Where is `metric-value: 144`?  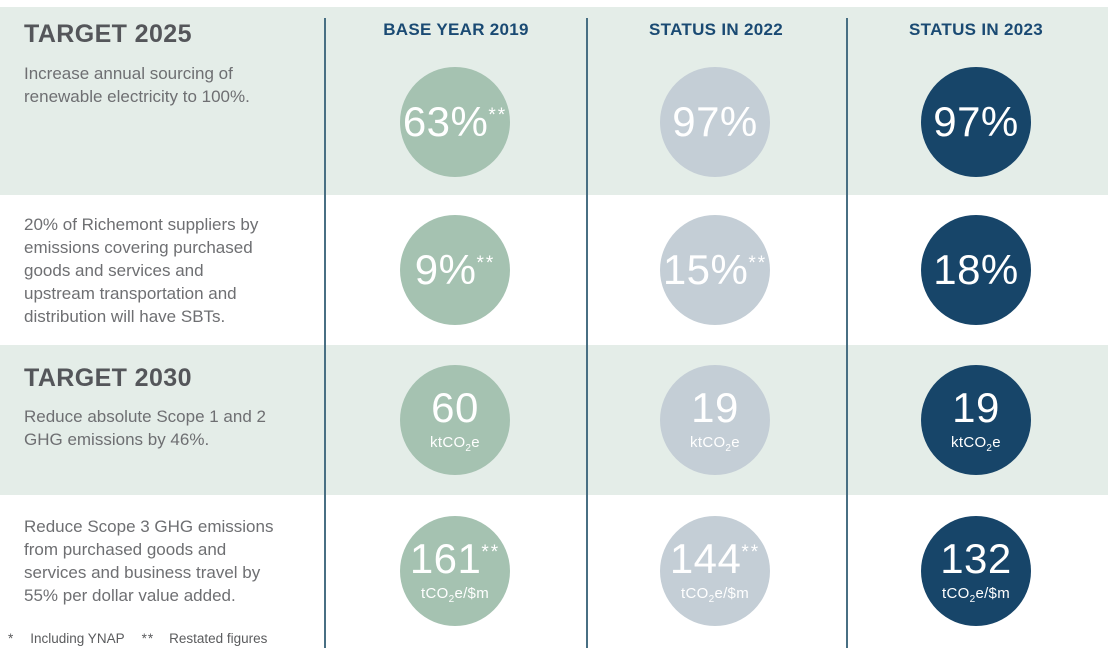 metric-value: 144 is located at coordinates (705, 558).